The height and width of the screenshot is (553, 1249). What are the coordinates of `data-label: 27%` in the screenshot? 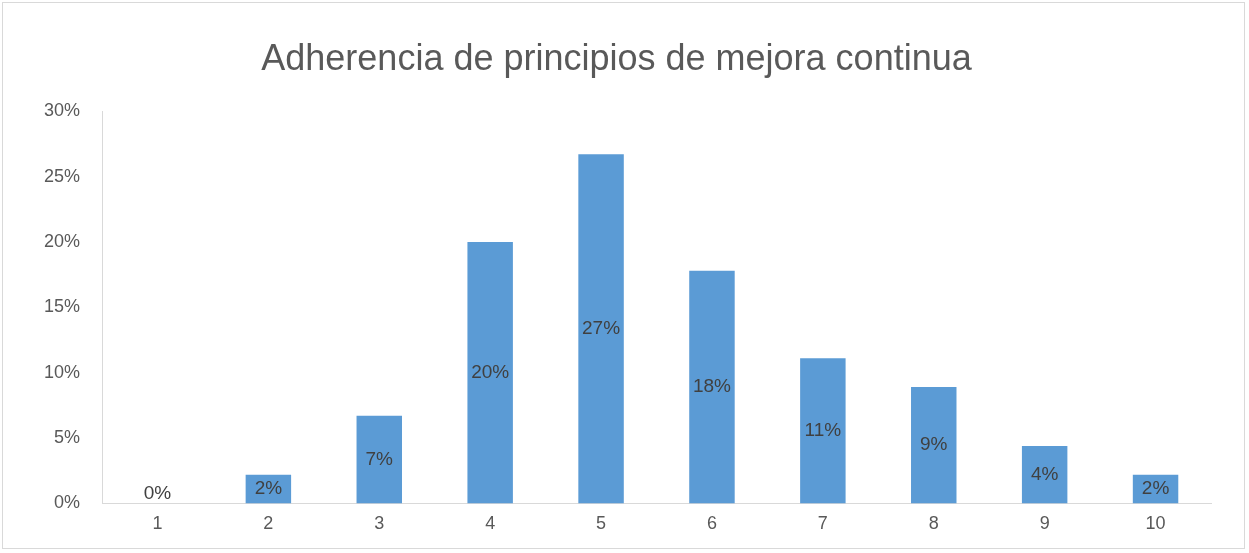 It's located at (601, 328).